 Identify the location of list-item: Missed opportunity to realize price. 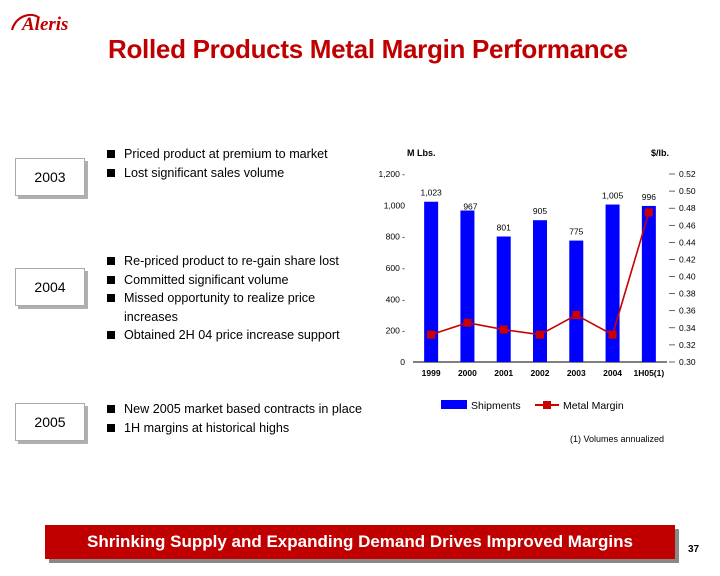
(223, 298).